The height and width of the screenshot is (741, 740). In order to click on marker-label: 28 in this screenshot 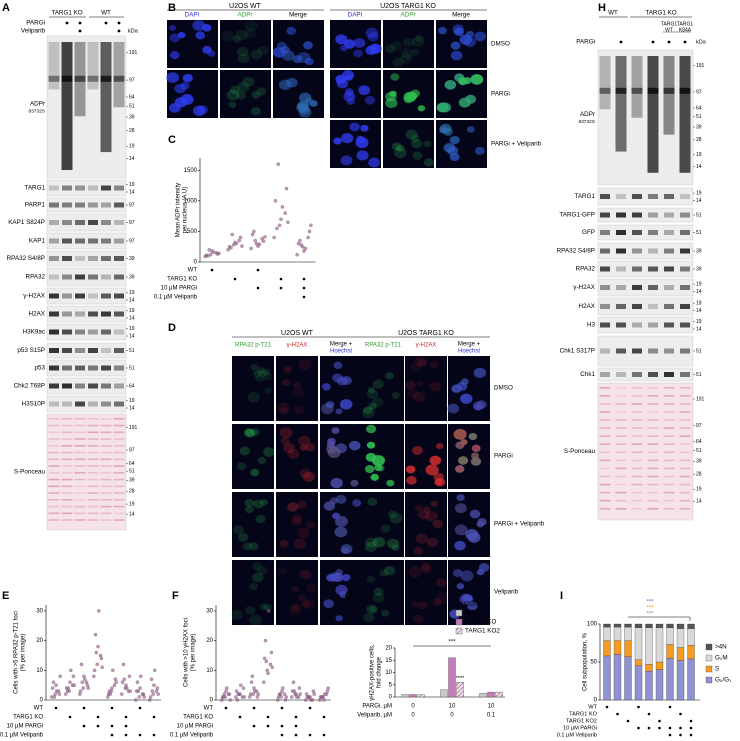, I will do `click(132, 131)`.